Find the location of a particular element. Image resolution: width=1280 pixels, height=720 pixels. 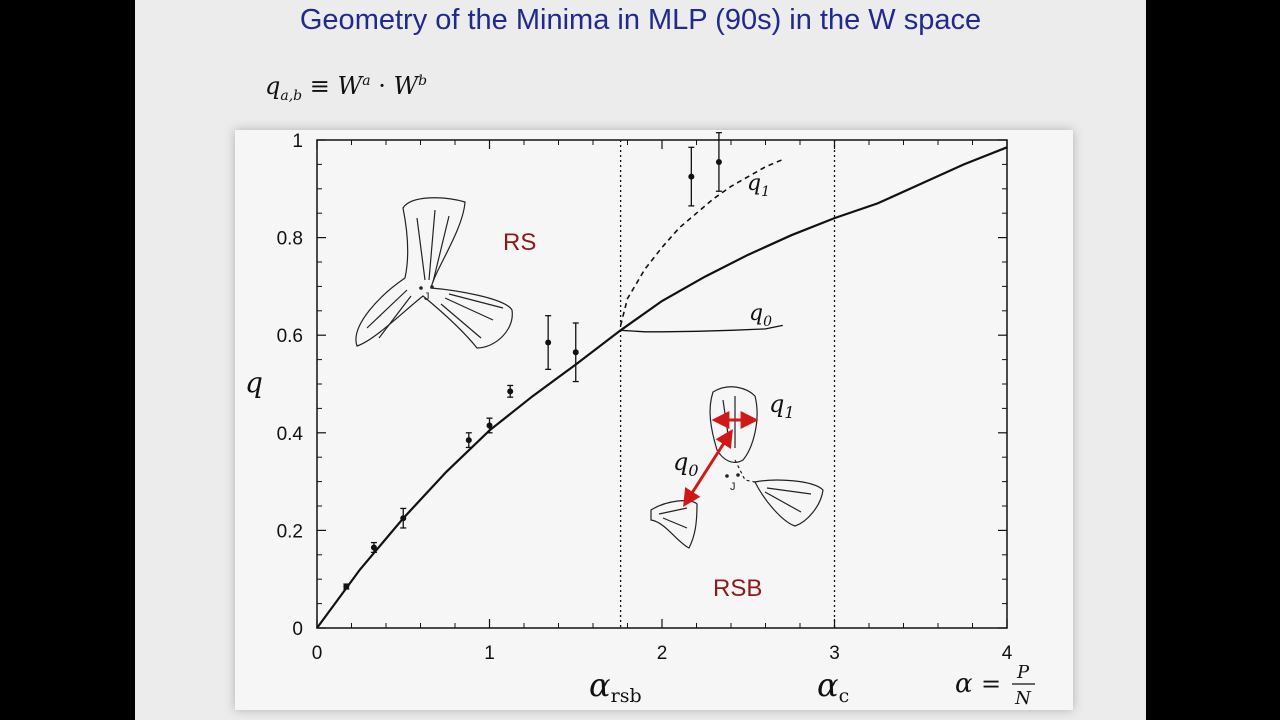

sketch-q0-label: q0 is located at coordinates (686, 464).